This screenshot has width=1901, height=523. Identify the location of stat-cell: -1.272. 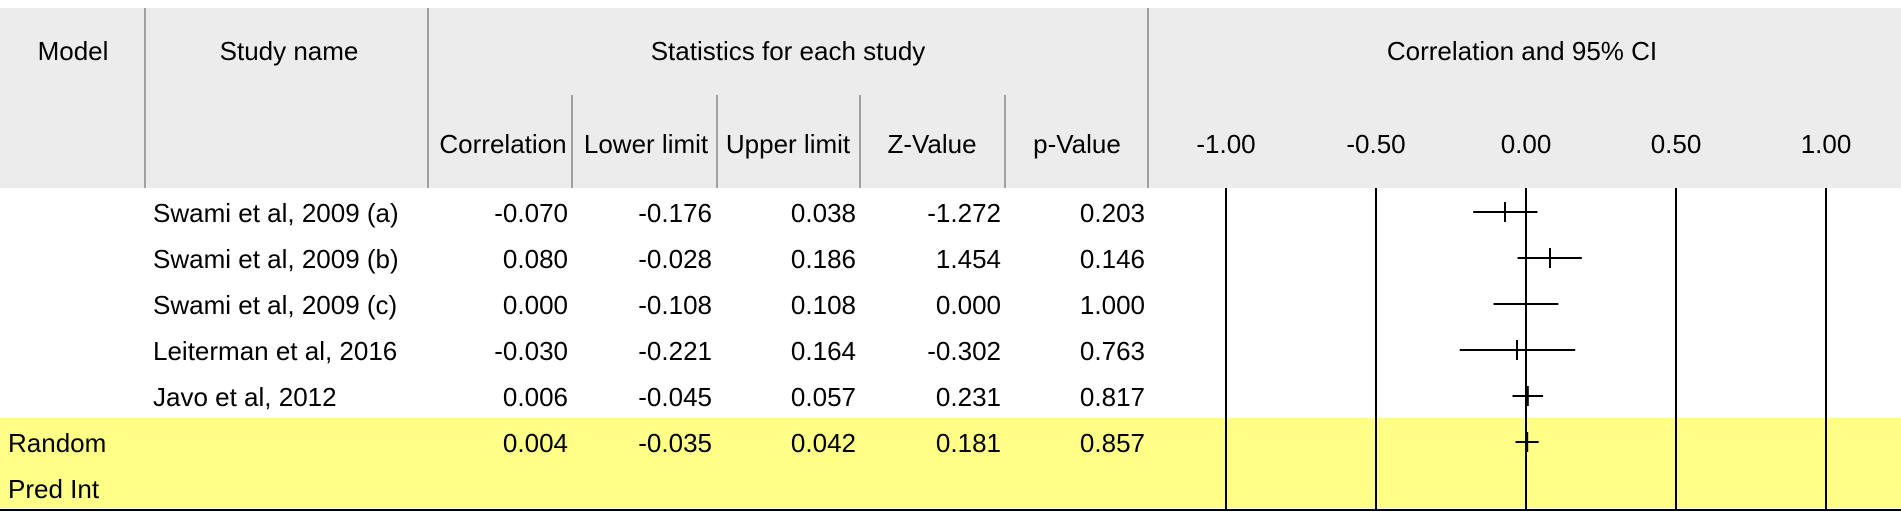
(964, 213).